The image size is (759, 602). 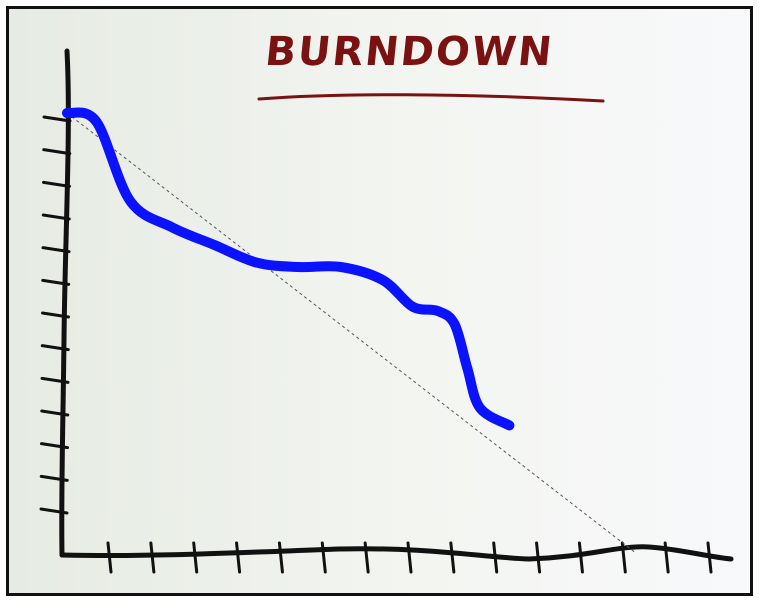 What do you see at coordinates (65, 303) in the screenshot?
I see `y-axis-line` at bounding box center [65, 303].